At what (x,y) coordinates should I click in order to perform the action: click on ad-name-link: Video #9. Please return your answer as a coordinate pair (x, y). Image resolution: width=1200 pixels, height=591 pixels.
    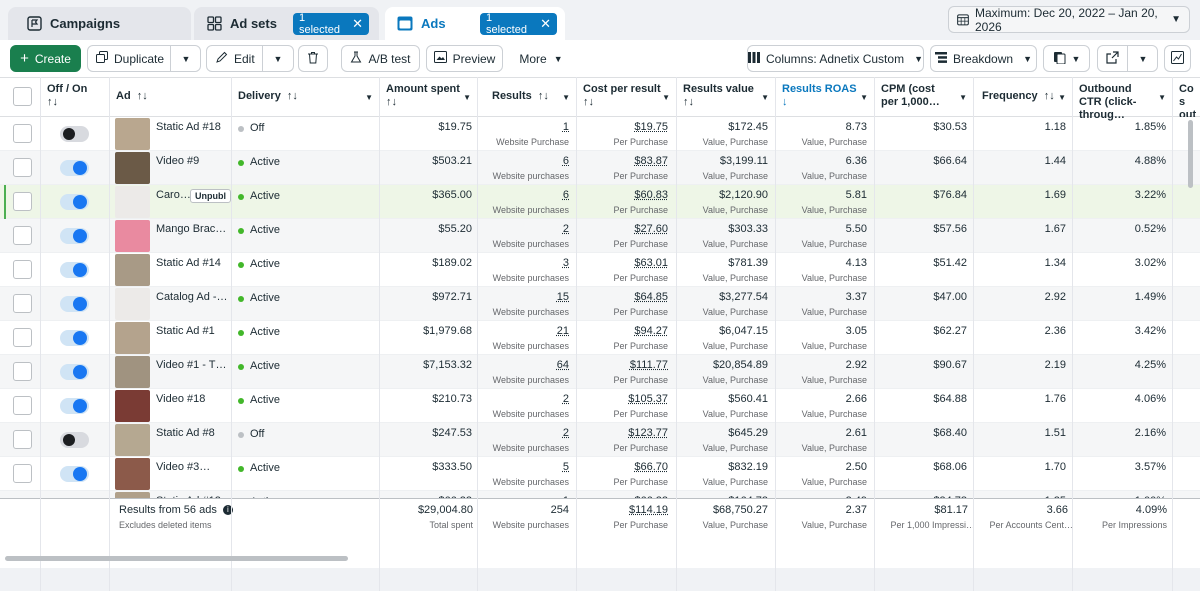
    Looking at the image, I should click on (178, 161).